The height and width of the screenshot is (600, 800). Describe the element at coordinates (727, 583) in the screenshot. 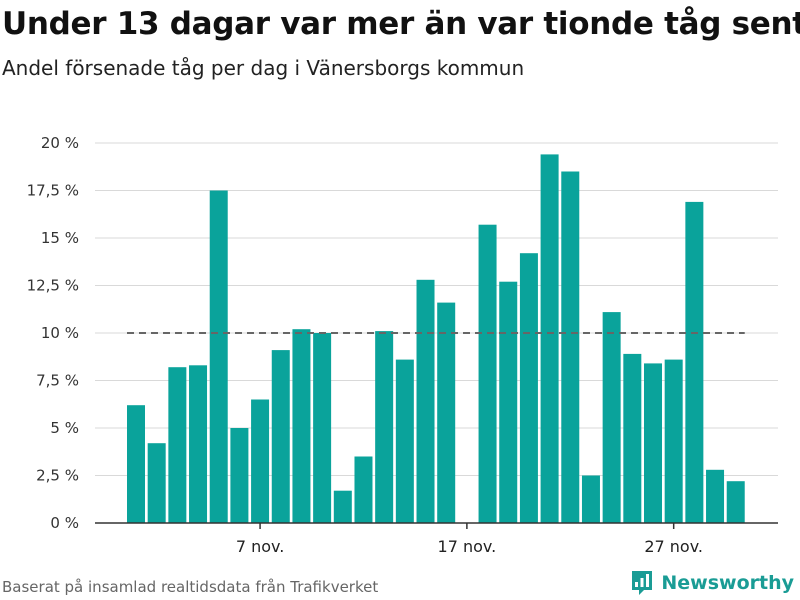

I see `brand-name: Newsworthy` at that location.